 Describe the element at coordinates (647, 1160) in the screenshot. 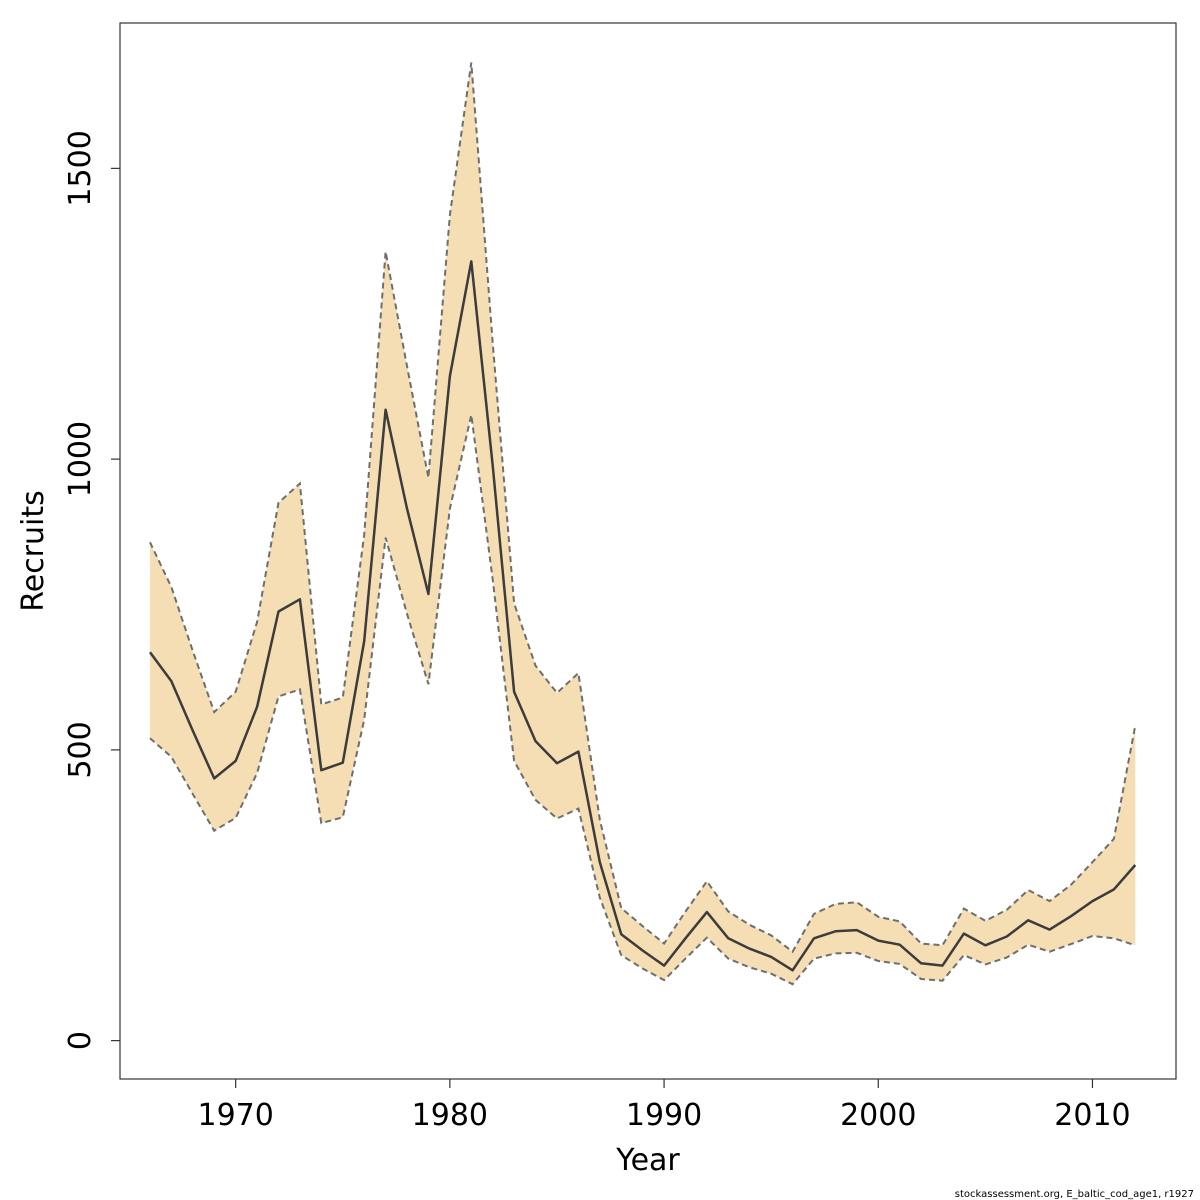

I see `x-axis-title: Year` at that location.